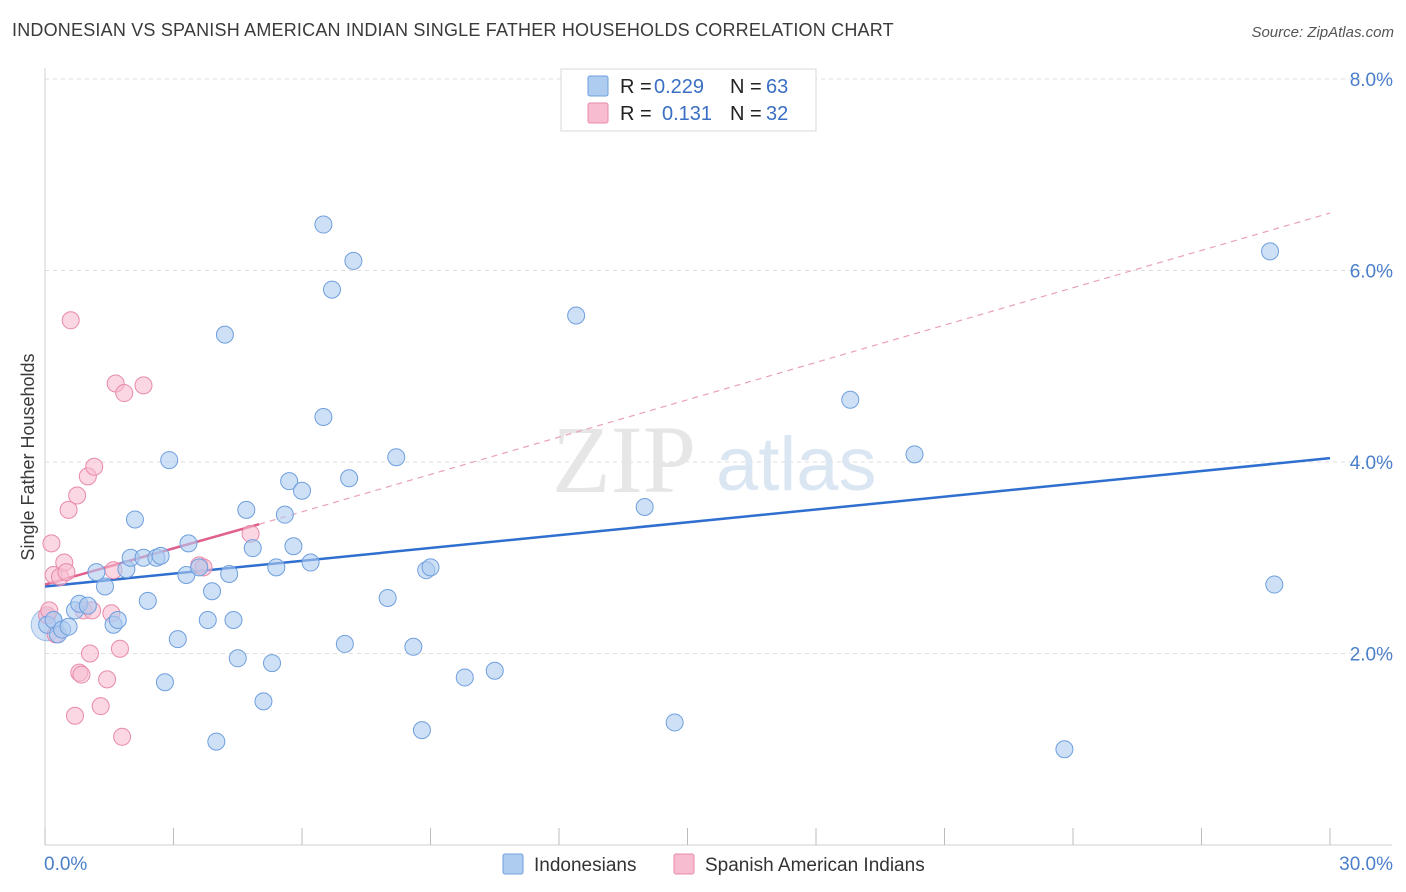 This screenshot has width=1406, height=892. I want to click on source-credit: Source: ZipAtlas.com, so click(1322, 32).